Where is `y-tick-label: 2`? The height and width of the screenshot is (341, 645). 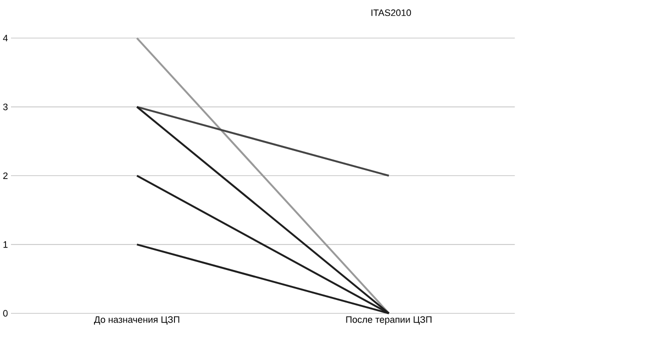 y-tick-label: 2 is located at coordinates (5, 175).